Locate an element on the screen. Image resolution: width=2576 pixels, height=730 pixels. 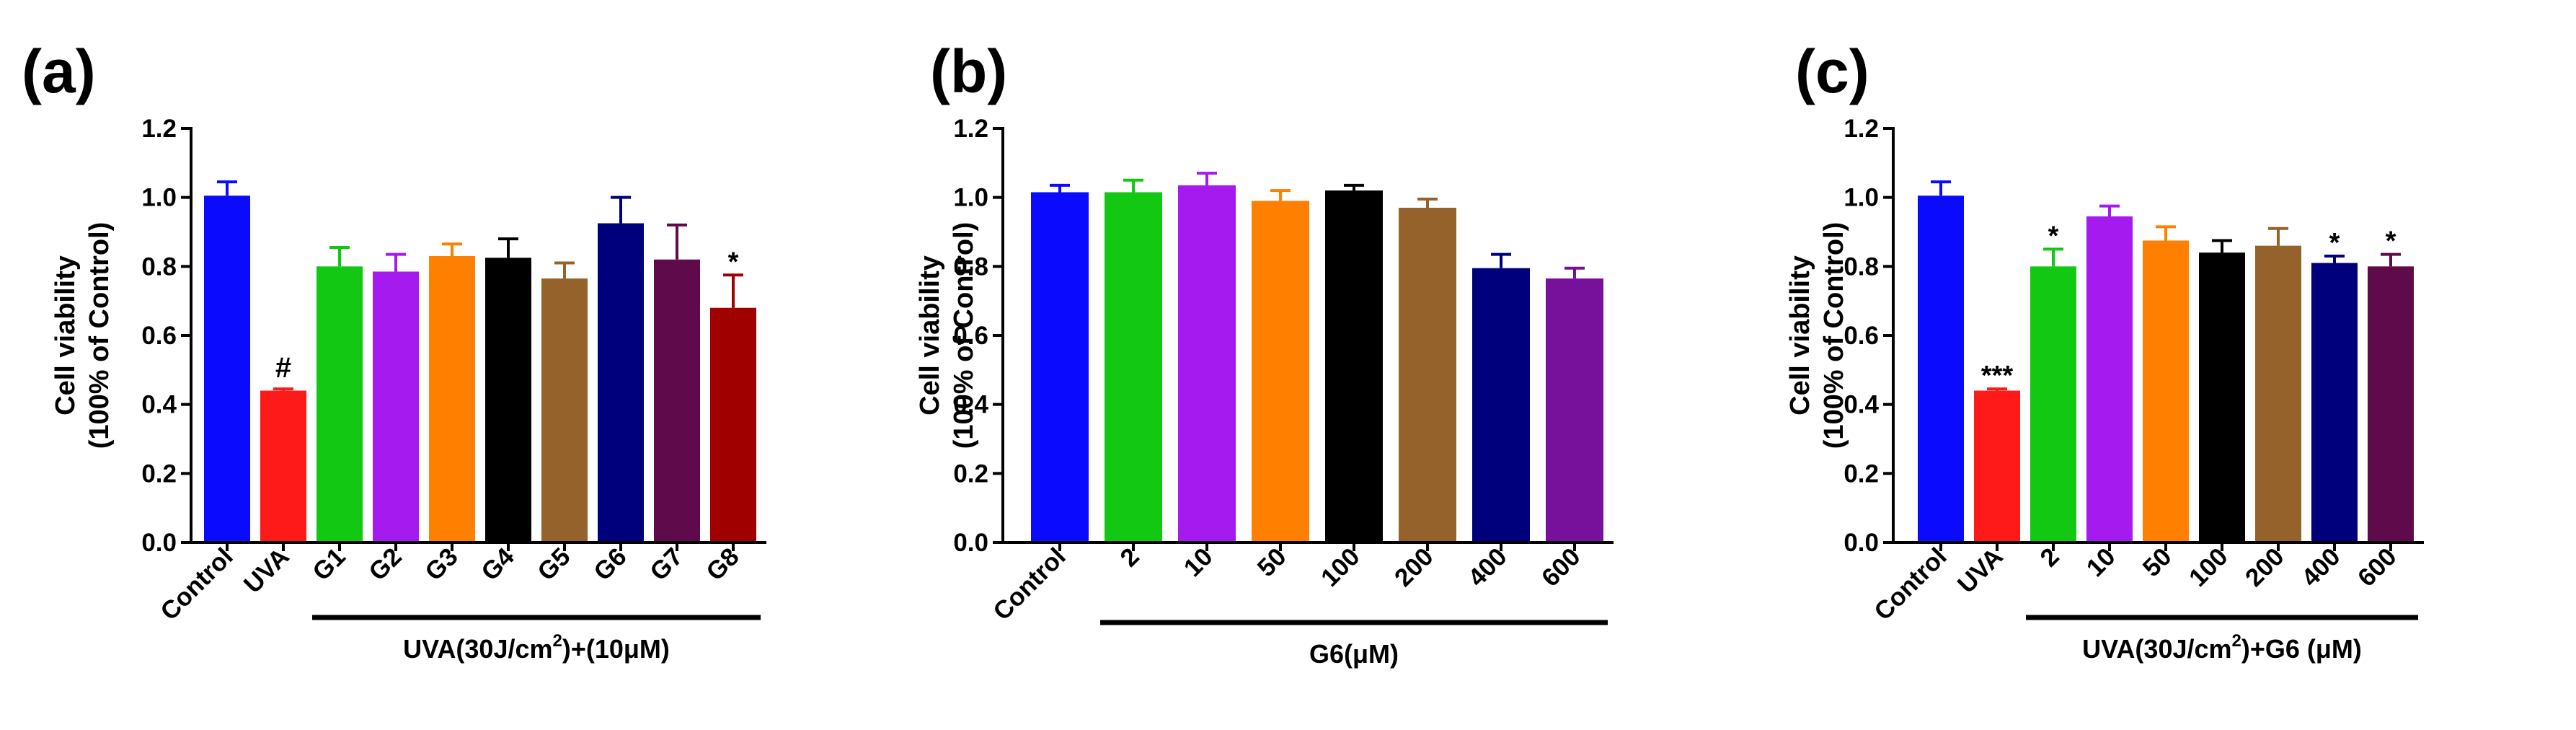
error-bar-G2 is located at coordinates (396, 262).